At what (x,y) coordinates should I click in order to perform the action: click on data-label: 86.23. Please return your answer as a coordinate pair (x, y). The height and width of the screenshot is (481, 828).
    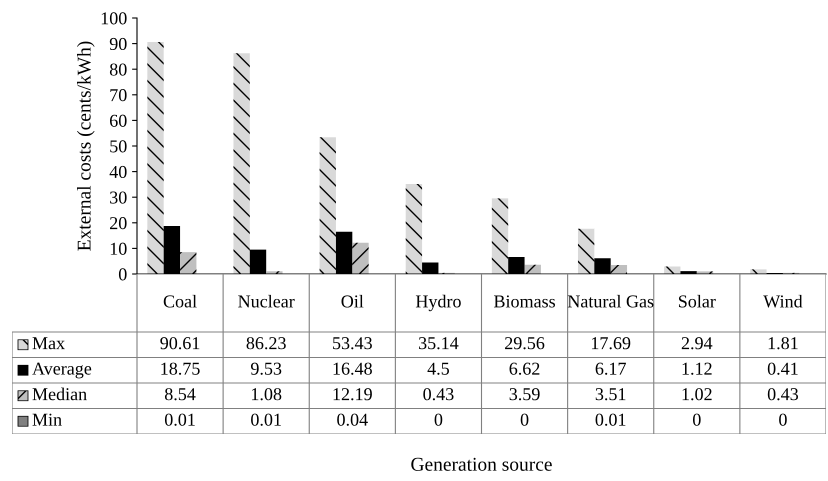
    Looking at the image, I should click on (266, 343).